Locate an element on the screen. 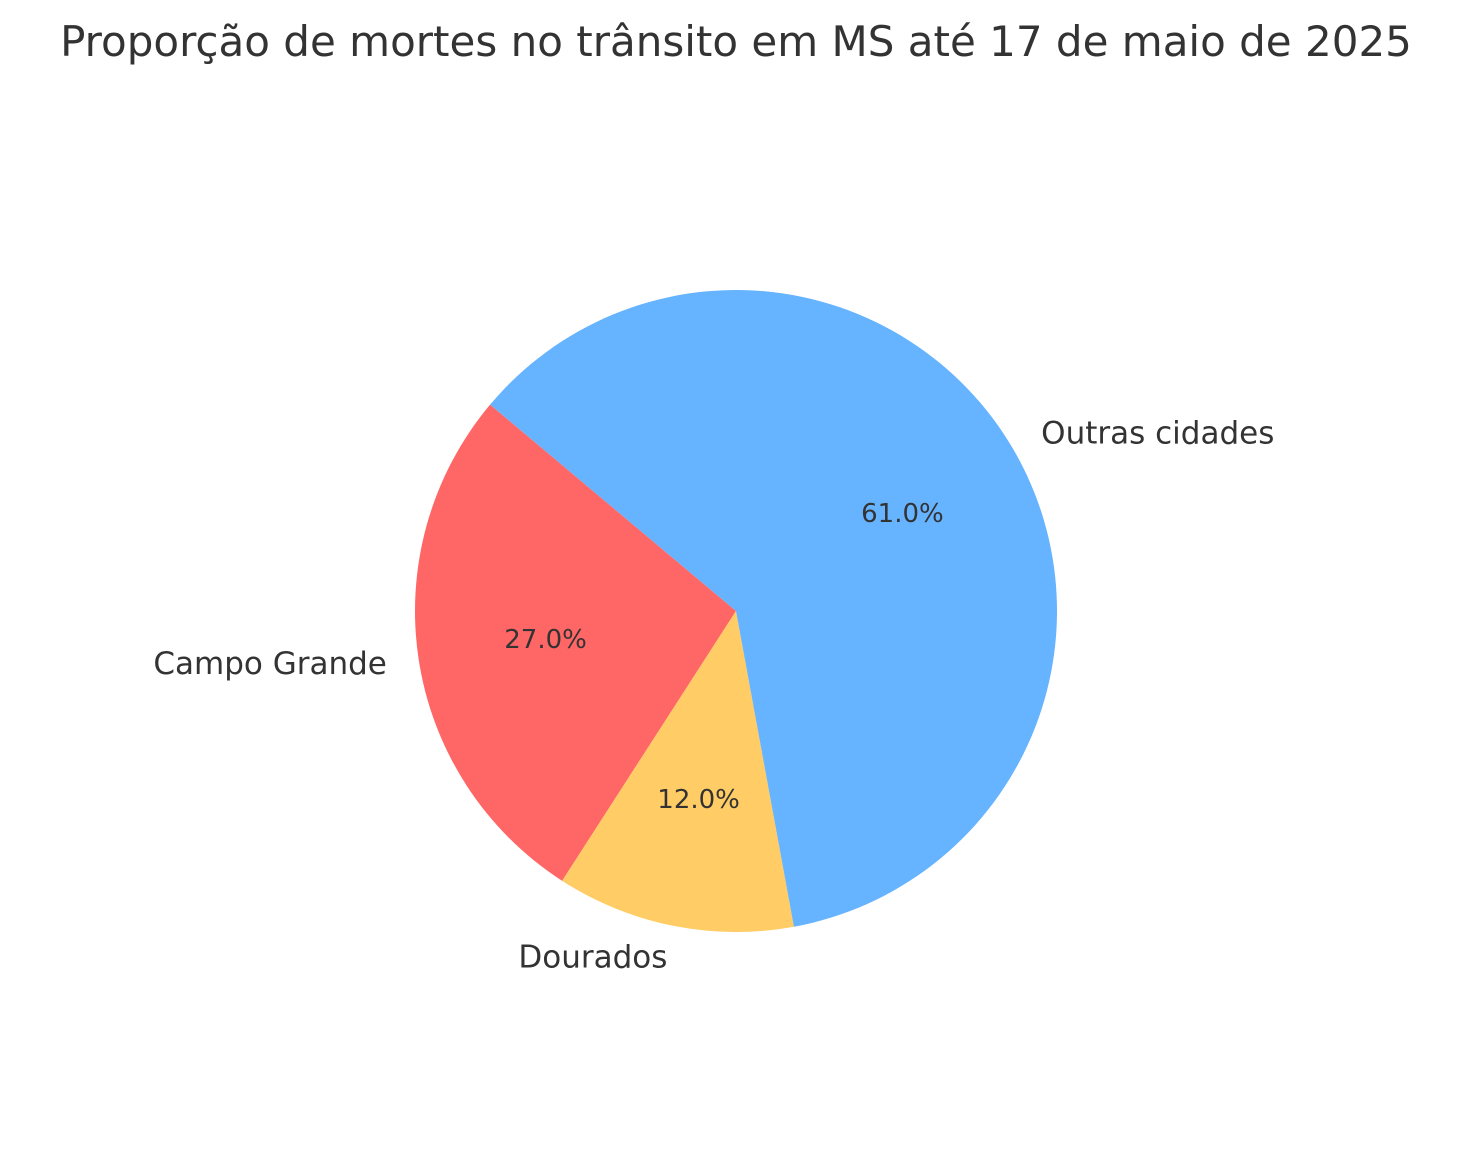  percent-label-dourados: 12.0% is located at coordinates (698, 800).